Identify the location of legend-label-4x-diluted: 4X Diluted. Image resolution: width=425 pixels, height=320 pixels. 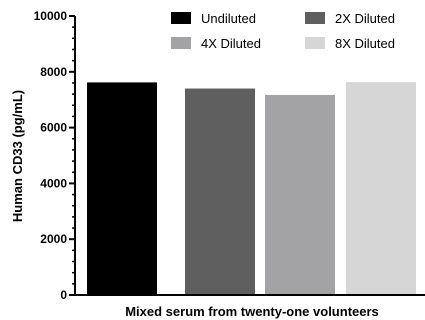
(231, 43).